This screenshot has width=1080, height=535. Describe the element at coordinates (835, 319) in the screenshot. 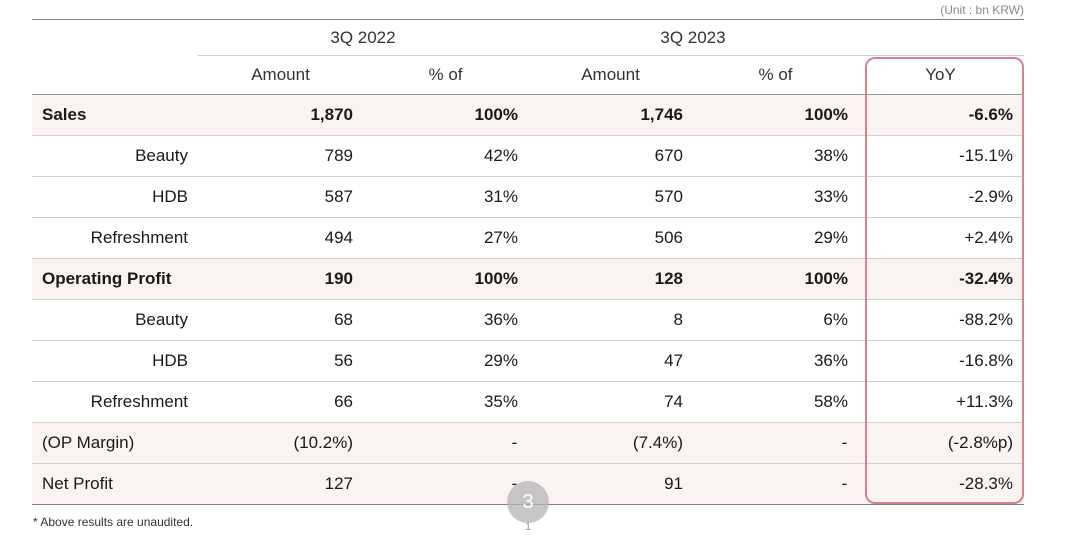

I see `cell-percent-2023: 6%` at that location.